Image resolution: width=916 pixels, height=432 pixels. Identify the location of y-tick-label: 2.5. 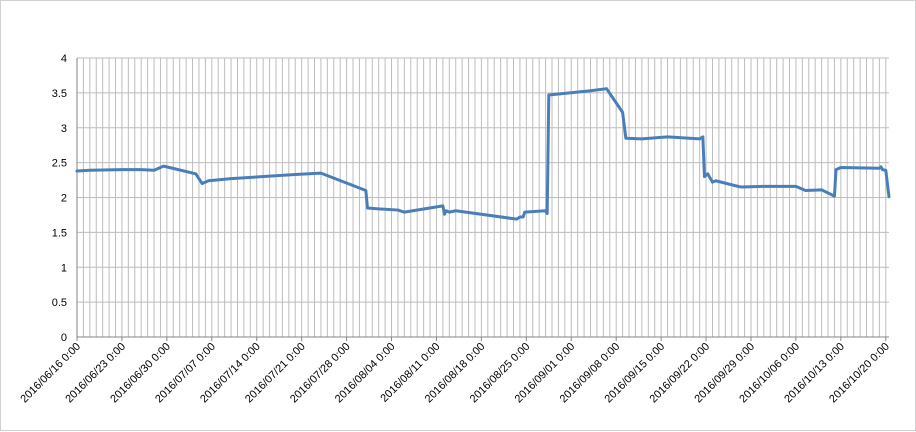
(59, 164).